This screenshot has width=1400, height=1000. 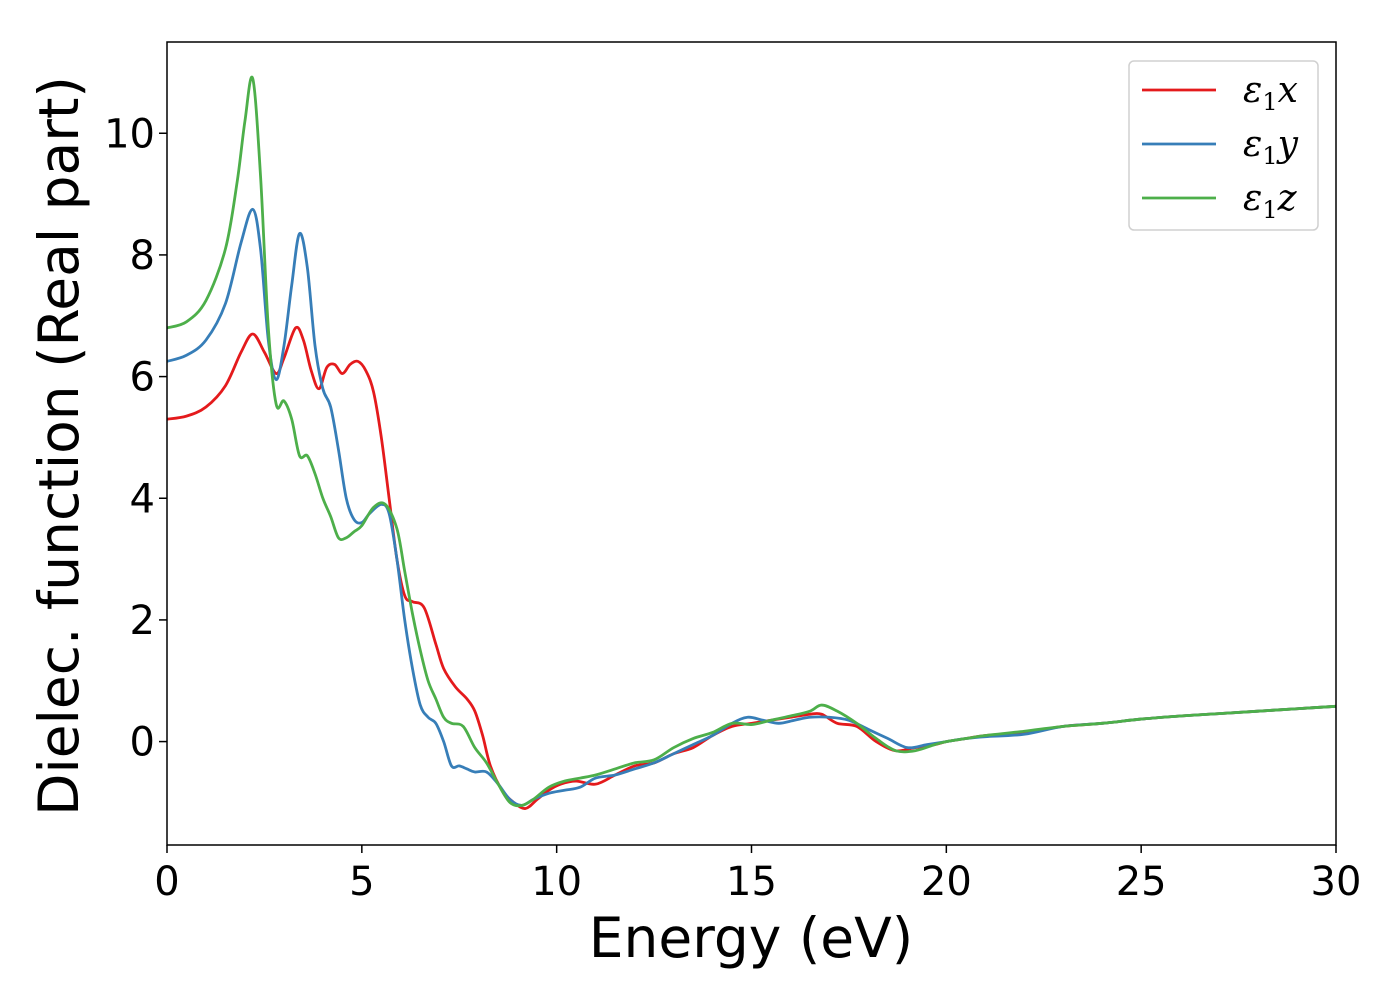 I want to click on y-tick-label: 4, so click(x=142, y=499).